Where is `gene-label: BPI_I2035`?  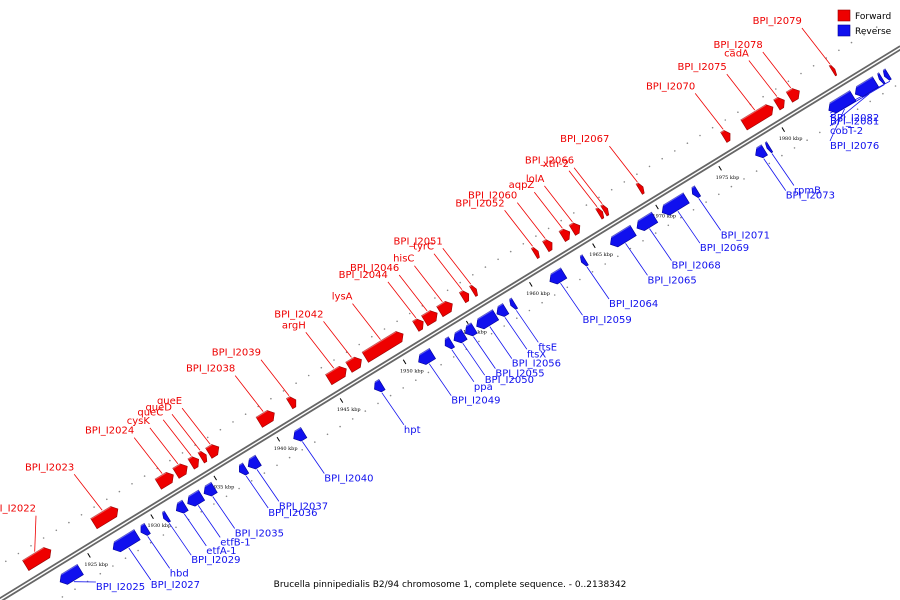 gene-label: BPI_I2035 is located at coordinates (259, 534).